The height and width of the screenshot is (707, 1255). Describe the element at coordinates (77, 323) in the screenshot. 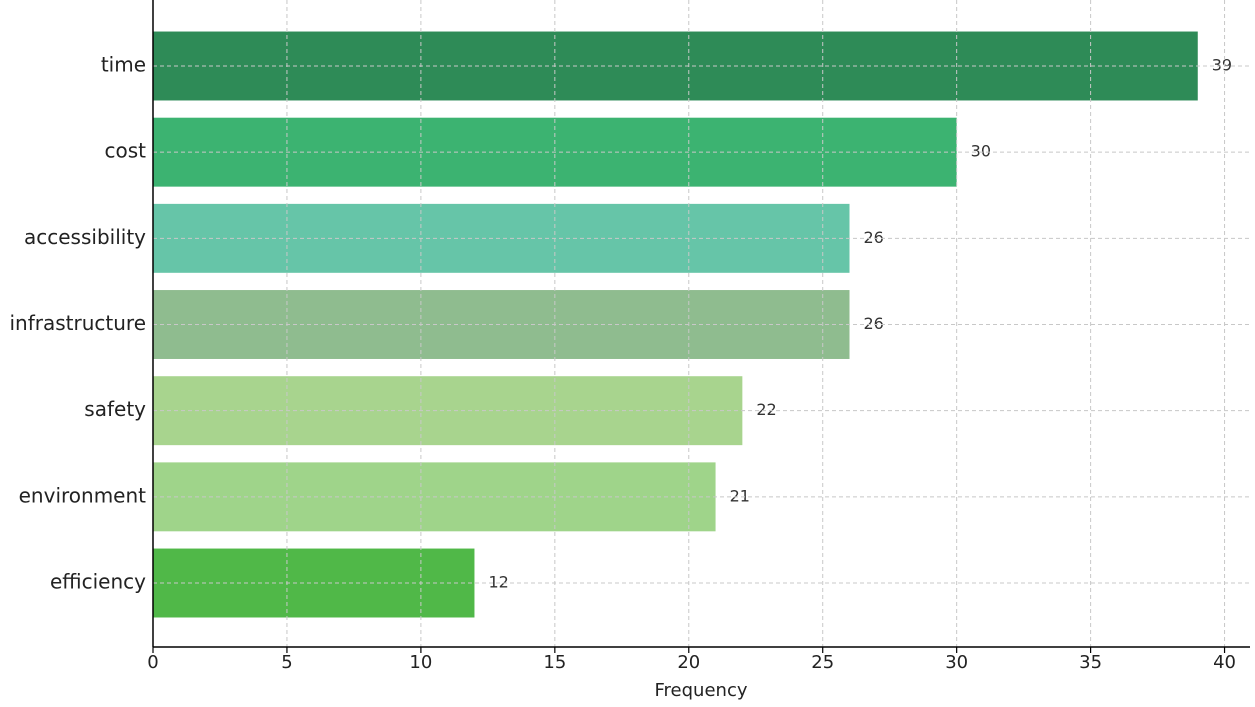

I see `category-label: infrastructure` at that location.